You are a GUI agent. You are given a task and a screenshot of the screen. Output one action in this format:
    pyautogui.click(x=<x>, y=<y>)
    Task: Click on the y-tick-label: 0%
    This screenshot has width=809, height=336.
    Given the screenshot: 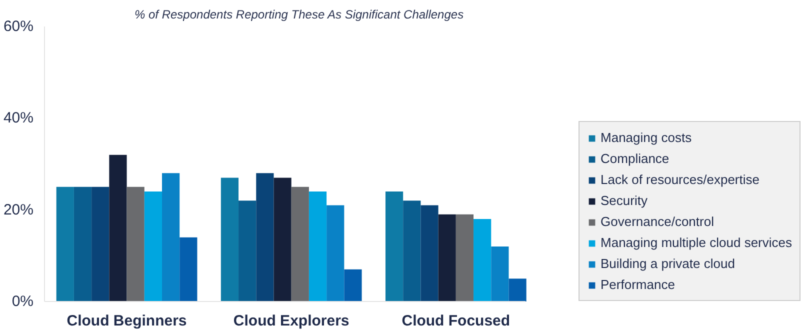 What is the action you would take?
    pyautogui.click(x=23, y=301)
    